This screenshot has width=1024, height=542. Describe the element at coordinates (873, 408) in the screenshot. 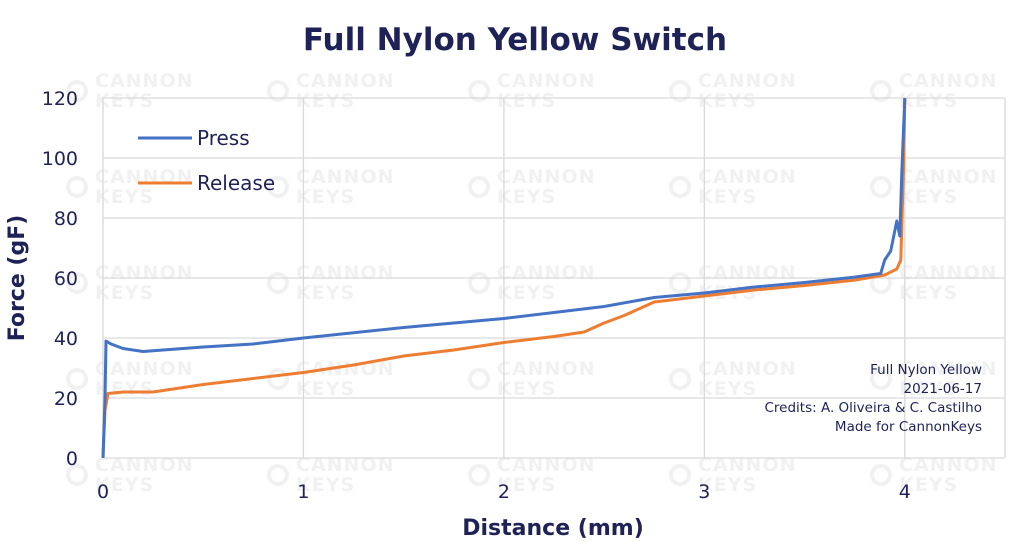

I see `annotation-line: Credits: A. Oliveira & C. Castilho` at that location.